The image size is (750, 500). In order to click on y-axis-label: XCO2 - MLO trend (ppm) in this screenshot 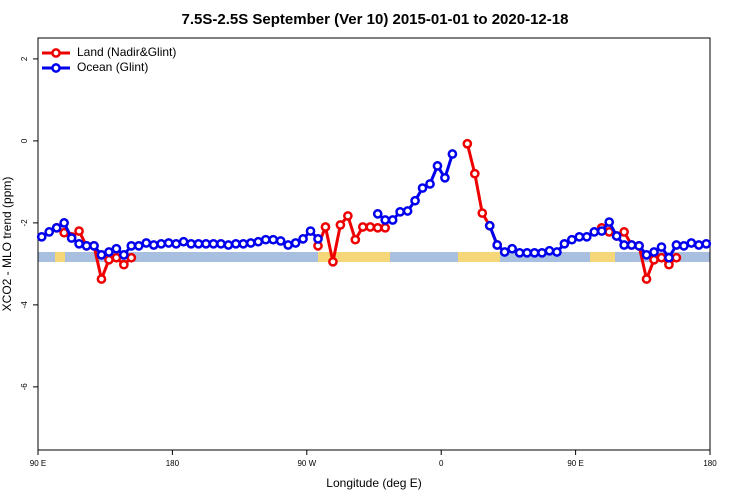, I will do `click(7, 244)`.